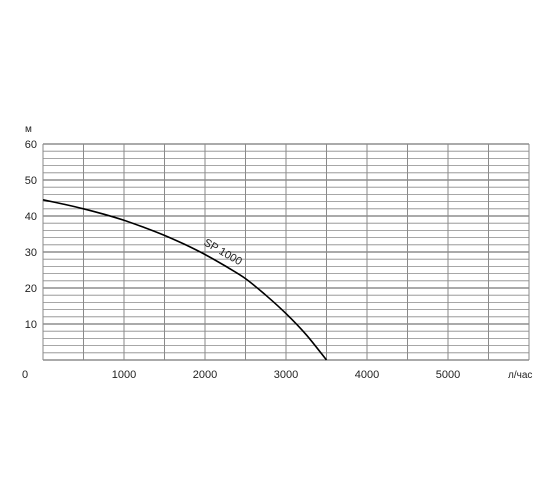 The height and width of the screenshot is (504, 560). What do you see at coordinates (367, 375) in the screenshot?
I see `x-tick-label: 4000` at bounding box center [367, 375].